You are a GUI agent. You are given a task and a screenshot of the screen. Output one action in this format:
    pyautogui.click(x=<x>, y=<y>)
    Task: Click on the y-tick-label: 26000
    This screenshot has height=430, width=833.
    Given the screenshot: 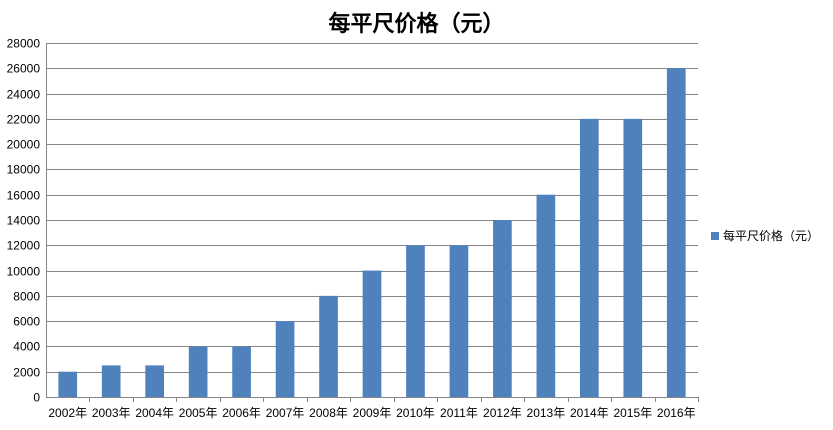 What is the action you would take?
    pyautogui.click(x=24, y=69)
    